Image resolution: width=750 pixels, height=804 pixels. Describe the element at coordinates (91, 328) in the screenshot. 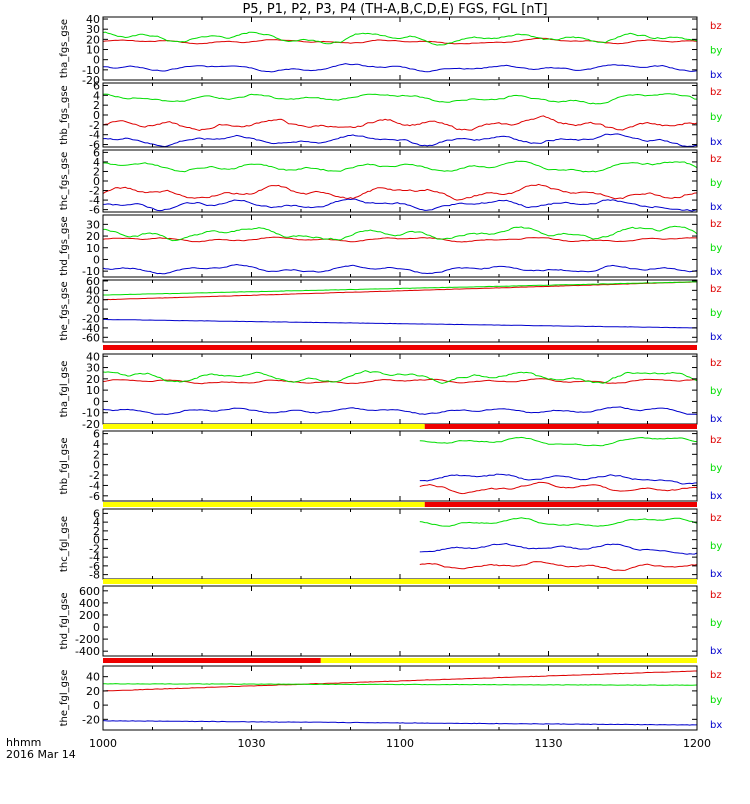

I see `y-tick-label: -40` at that location.